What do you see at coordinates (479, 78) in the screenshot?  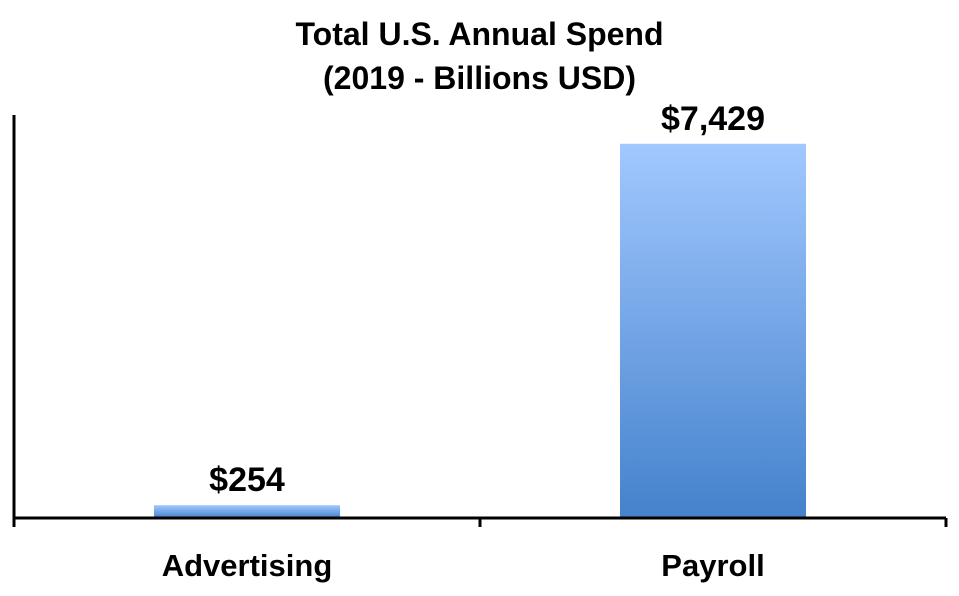 I see `chart-subtitle-line: (2019 - Billions USD)` at bounding box center [479, 78].